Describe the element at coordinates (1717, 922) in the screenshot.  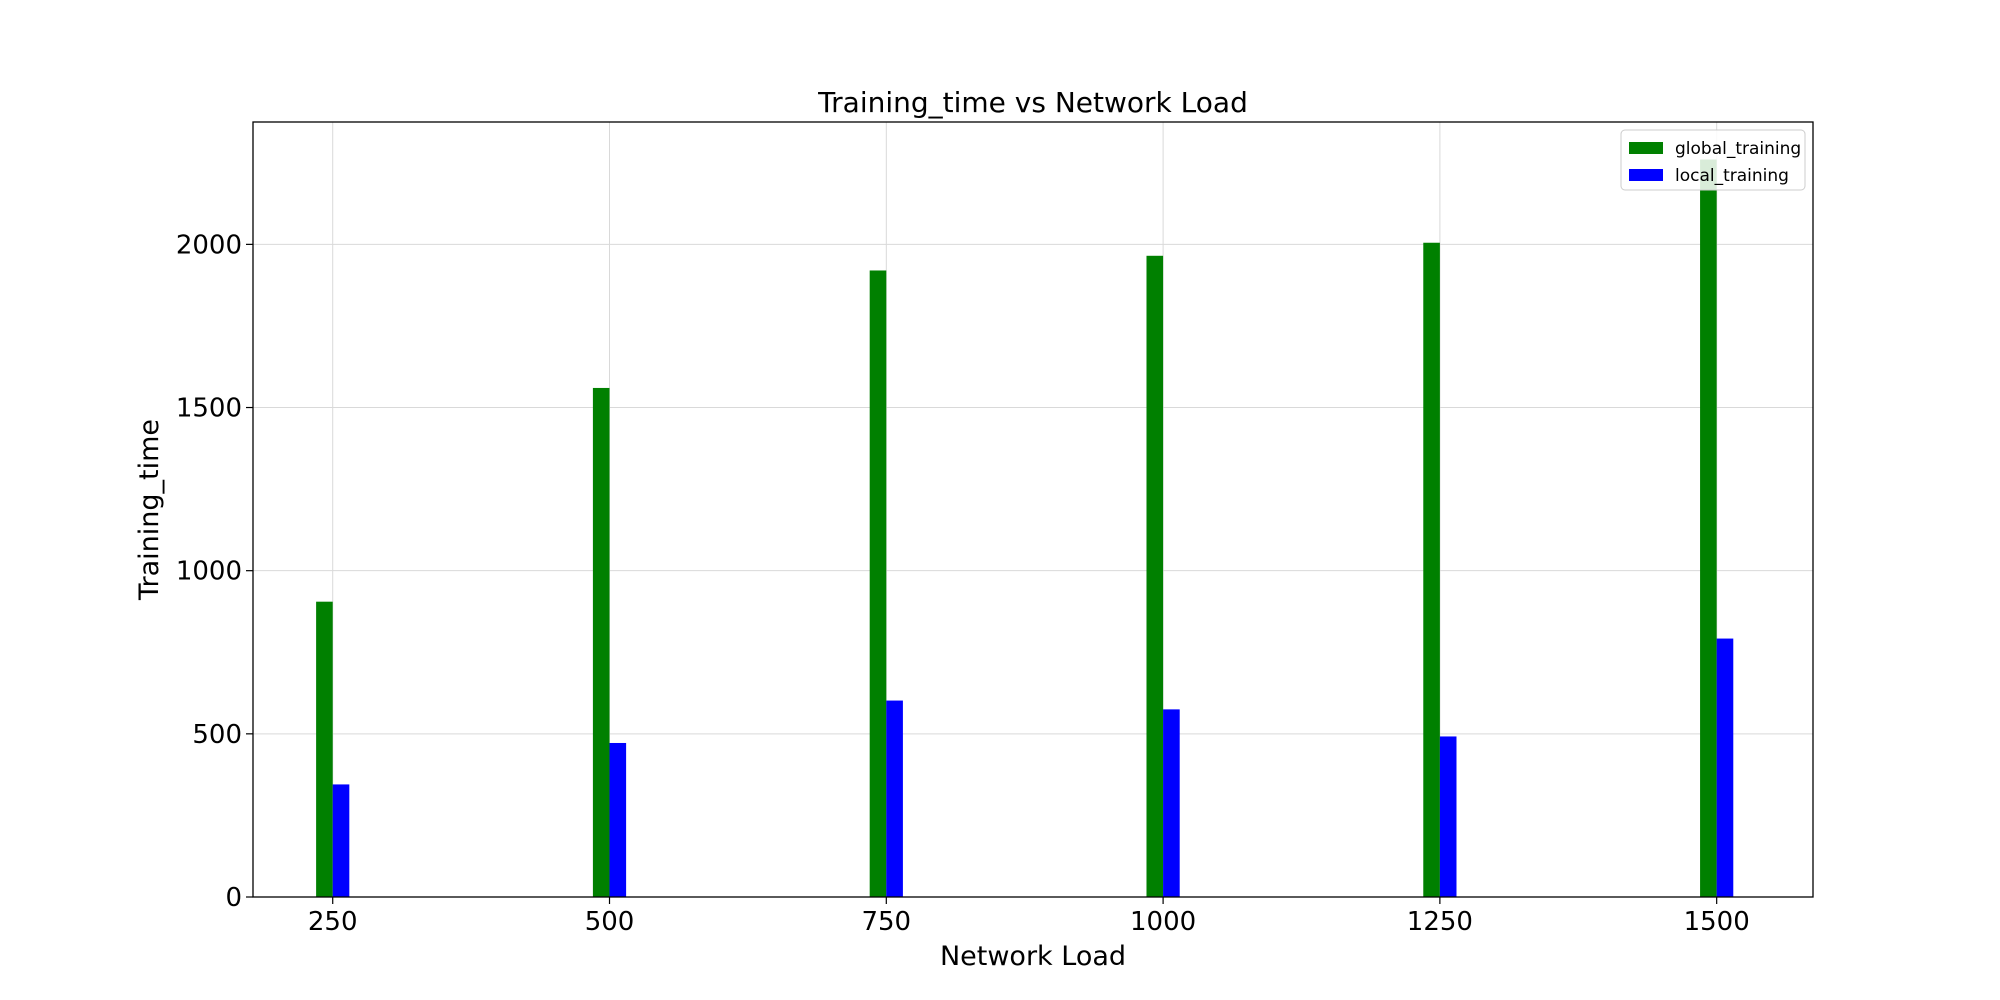
I see `x-tick-label: 1500` at that location.